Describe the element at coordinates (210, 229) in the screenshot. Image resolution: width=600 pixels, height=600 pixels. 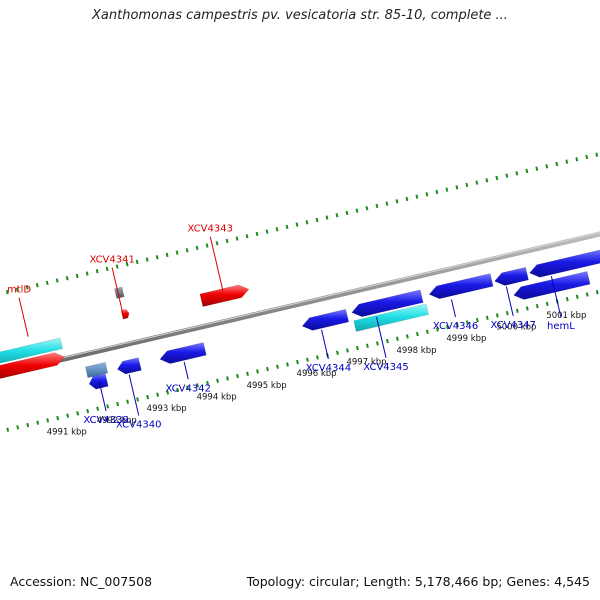
I see `gene-label-xcv4343: XCV4343` at that location.